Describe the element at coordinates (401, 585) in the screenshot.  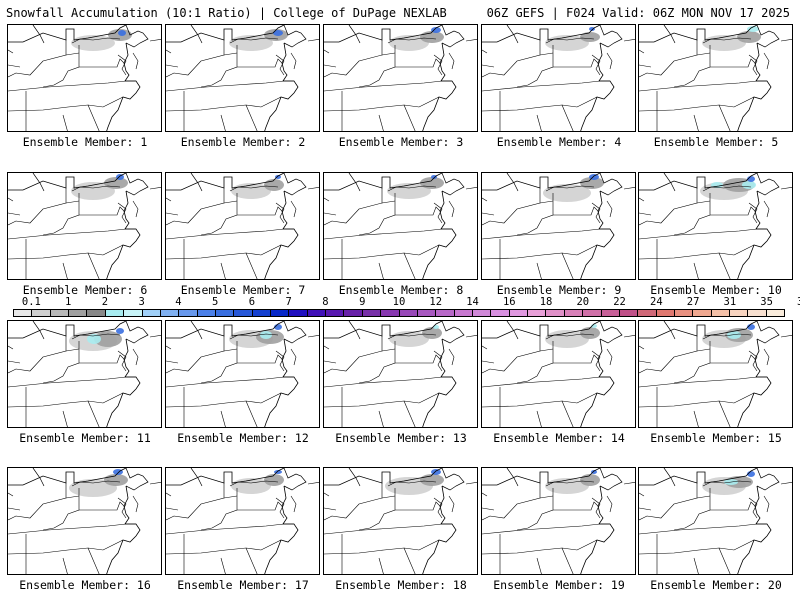
I see `panel-label-member-18: Ensemble Member: 18` at that location.